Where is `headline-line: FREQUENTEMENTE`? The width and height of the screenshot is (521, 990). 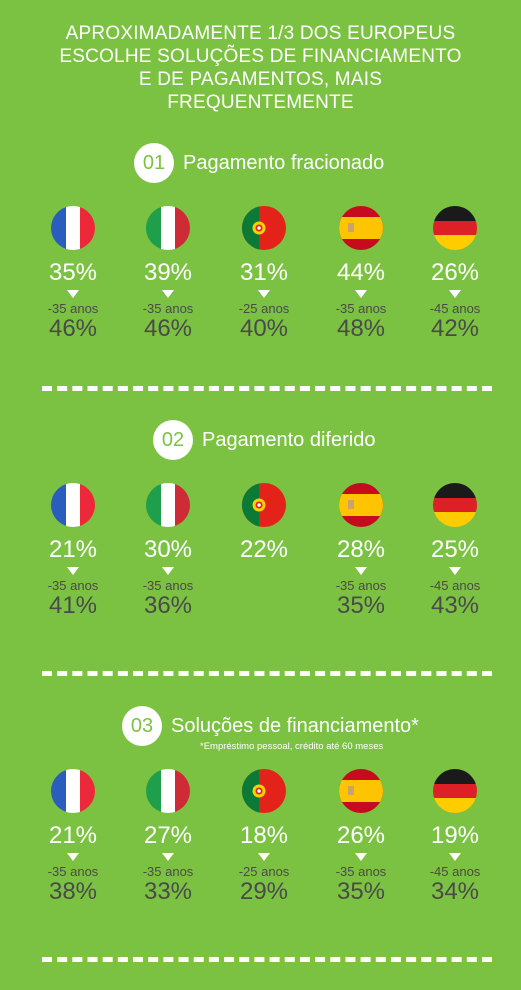 headline-line: FREQUENTEMENTE is located at coordinates (260, 102).